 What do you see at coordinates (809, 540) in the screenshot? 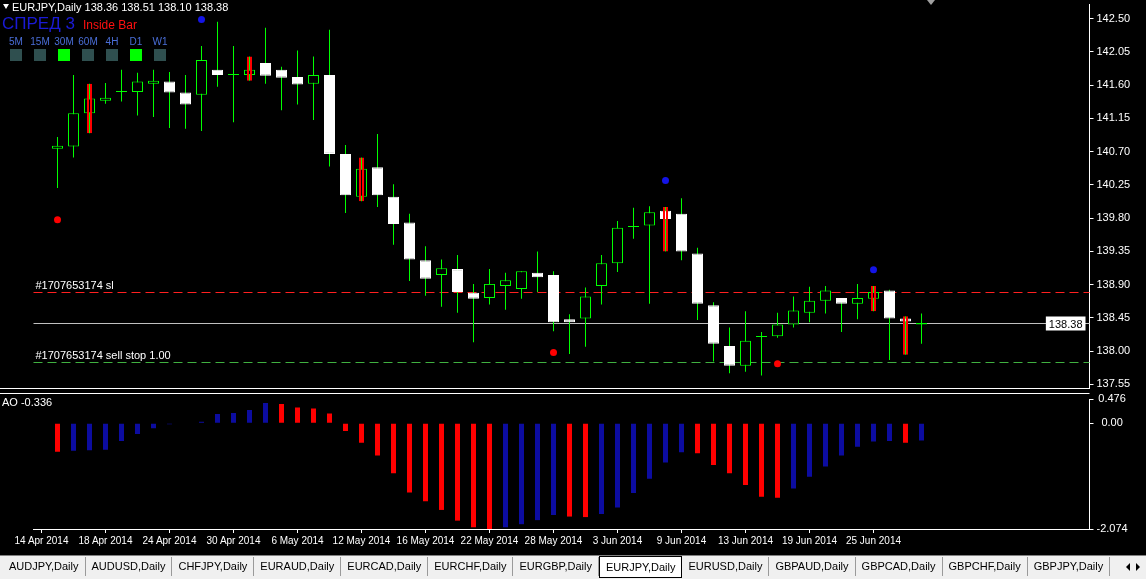
I see `x-tick-label: 19 Jun 2014` at bounding box center [809, 540].